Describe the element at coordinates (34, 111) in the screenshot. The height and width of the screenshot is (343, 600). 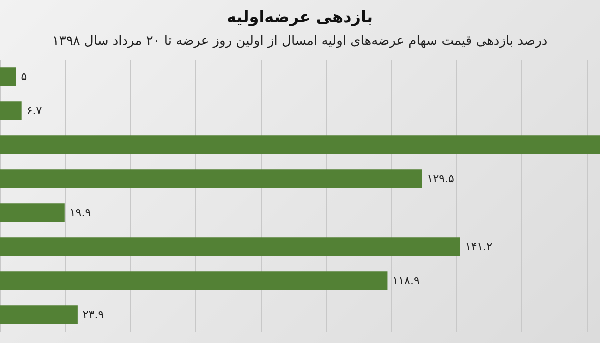
I see `data-label: ۶.۷` at that location.